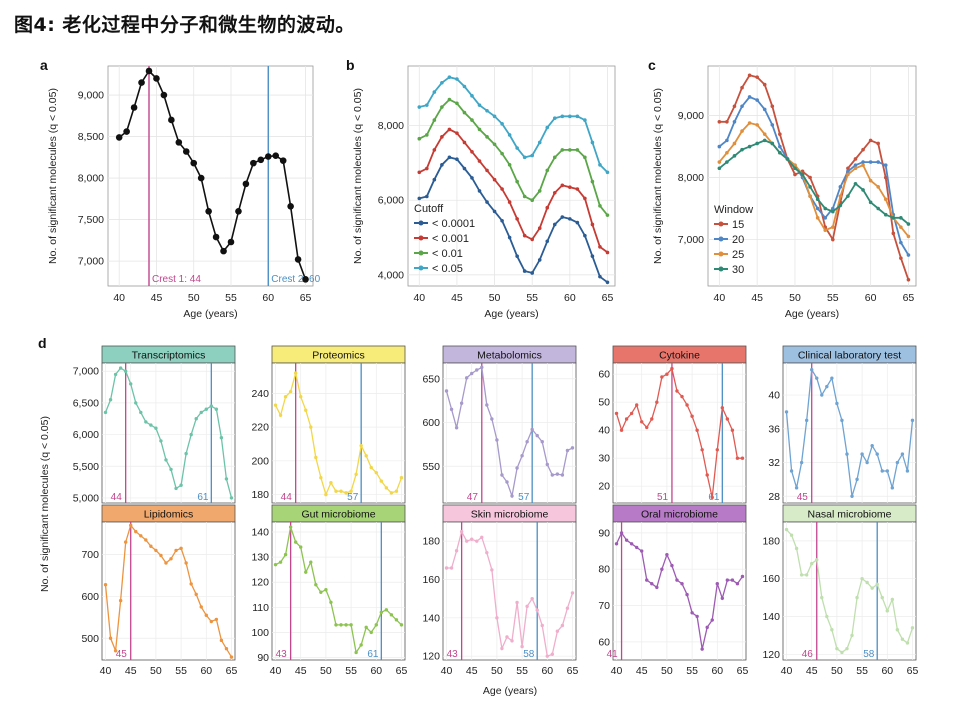 The width and height of the screenshot is (960, 715). What do you see at coordinates (91, 179) in the screenshot?
I see `y-tick-label: 8,000` at bounding box center [91, 179].